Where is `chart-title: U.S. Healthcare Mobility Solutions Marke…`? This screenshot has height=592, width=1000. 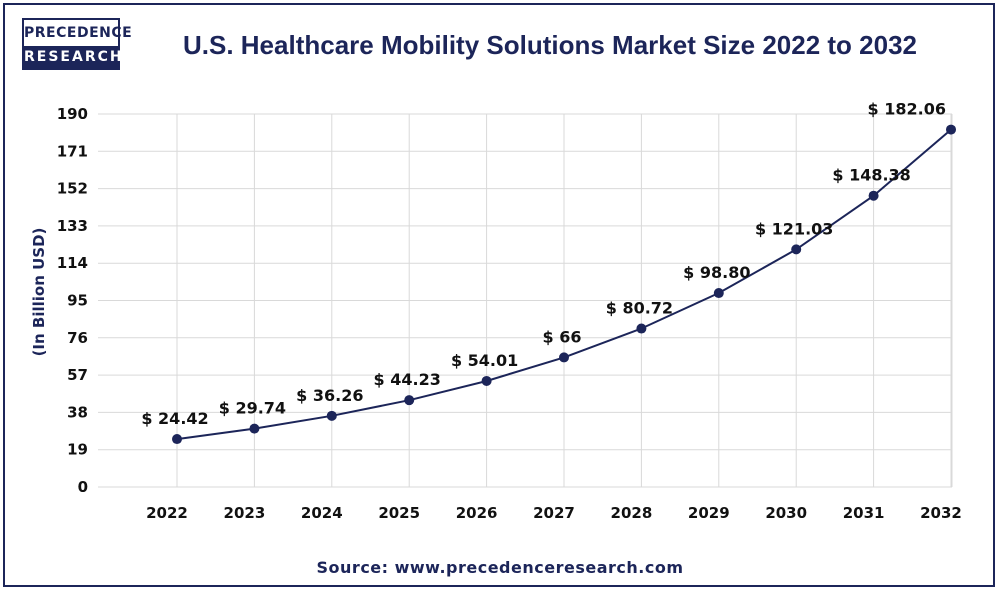
chart-title: U.S. Healthcare Mobility Solutions Marke… is located at coordinates (550, 45).